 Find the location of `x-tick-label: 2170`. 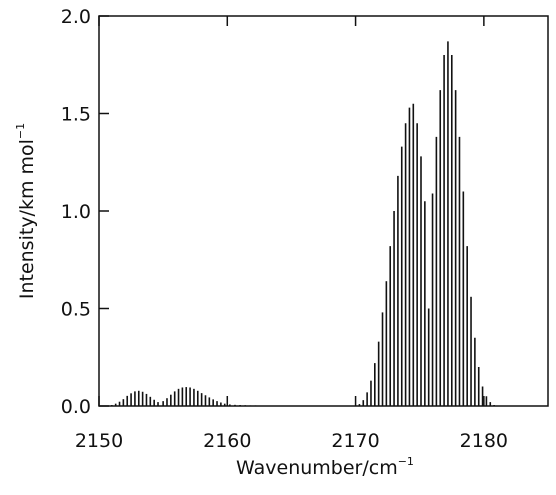

x-tick-label: 2170 is located at coordinates (355, 441).